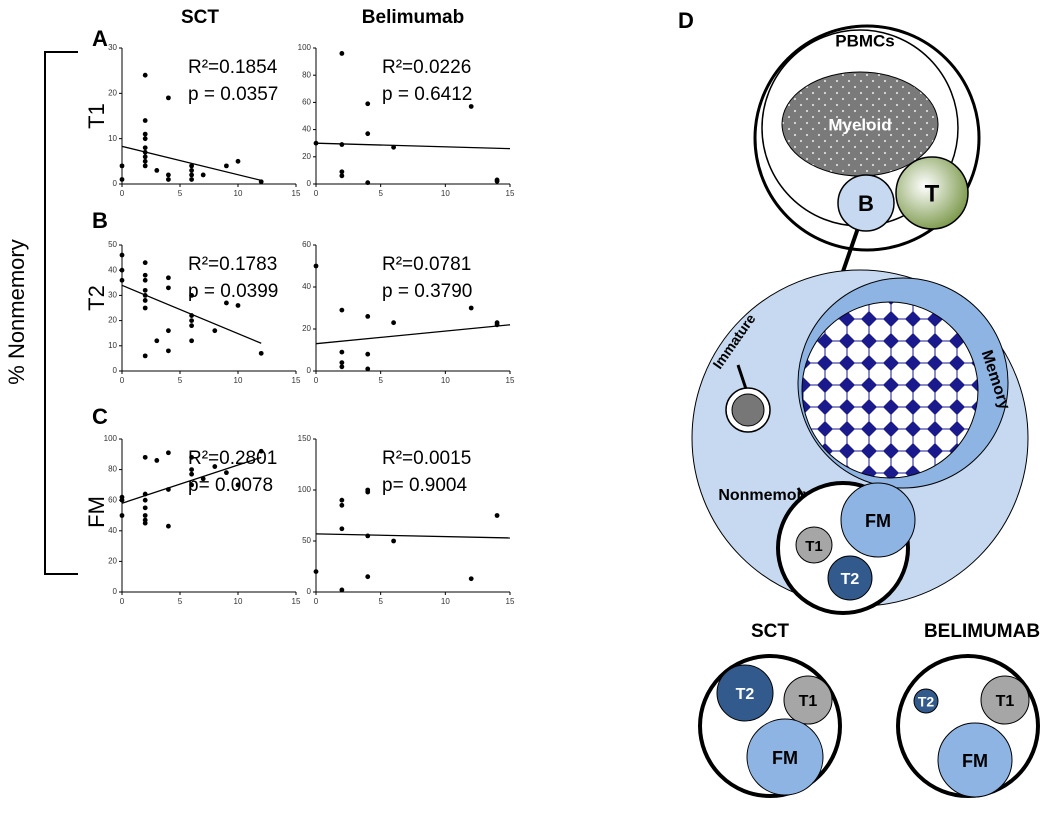 This screenshot has height=817, width=1050. Describe the element at coordinates (764, 495) in the screenshot. I see `label: Nonmemory` at that location.